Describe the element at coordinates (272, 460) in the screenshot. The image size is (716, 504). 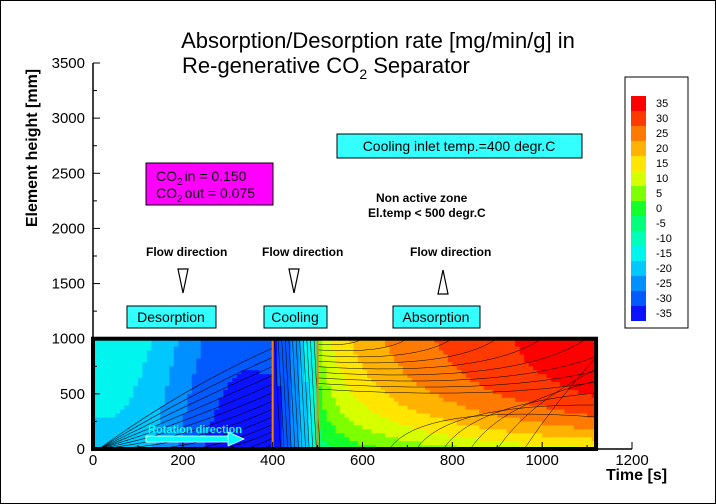
I see `x-tick-label: 400` at that location.